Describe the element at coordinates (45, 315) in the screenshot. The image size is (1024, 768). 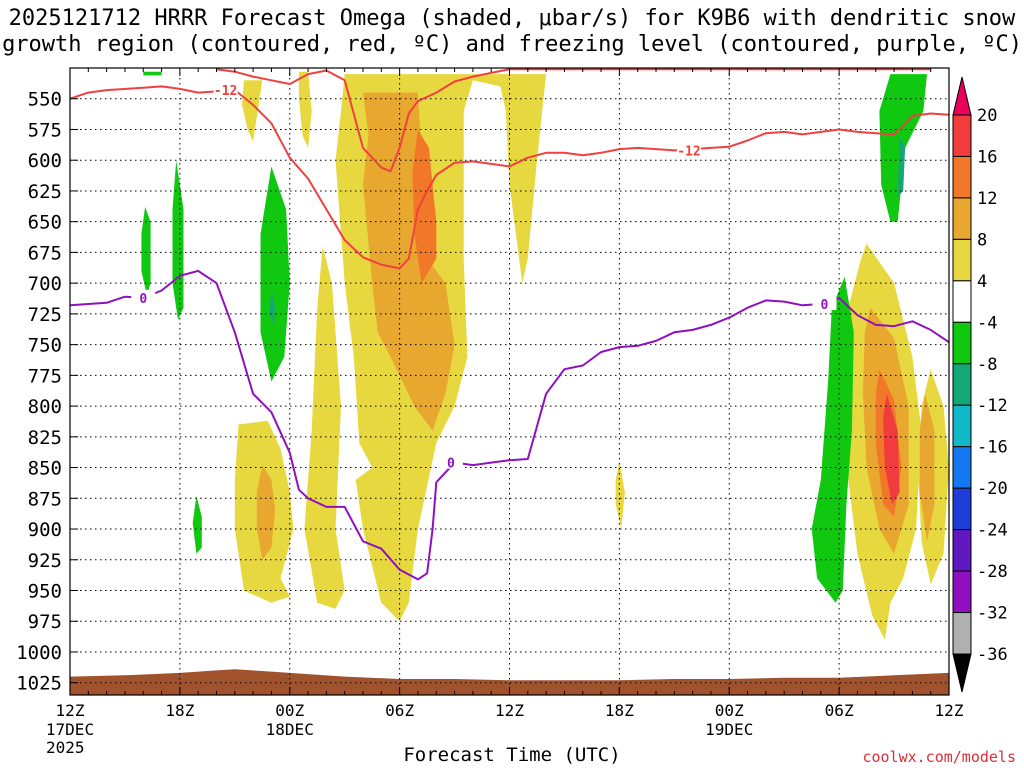
I see `y-tick-label-725: 725` at that location.